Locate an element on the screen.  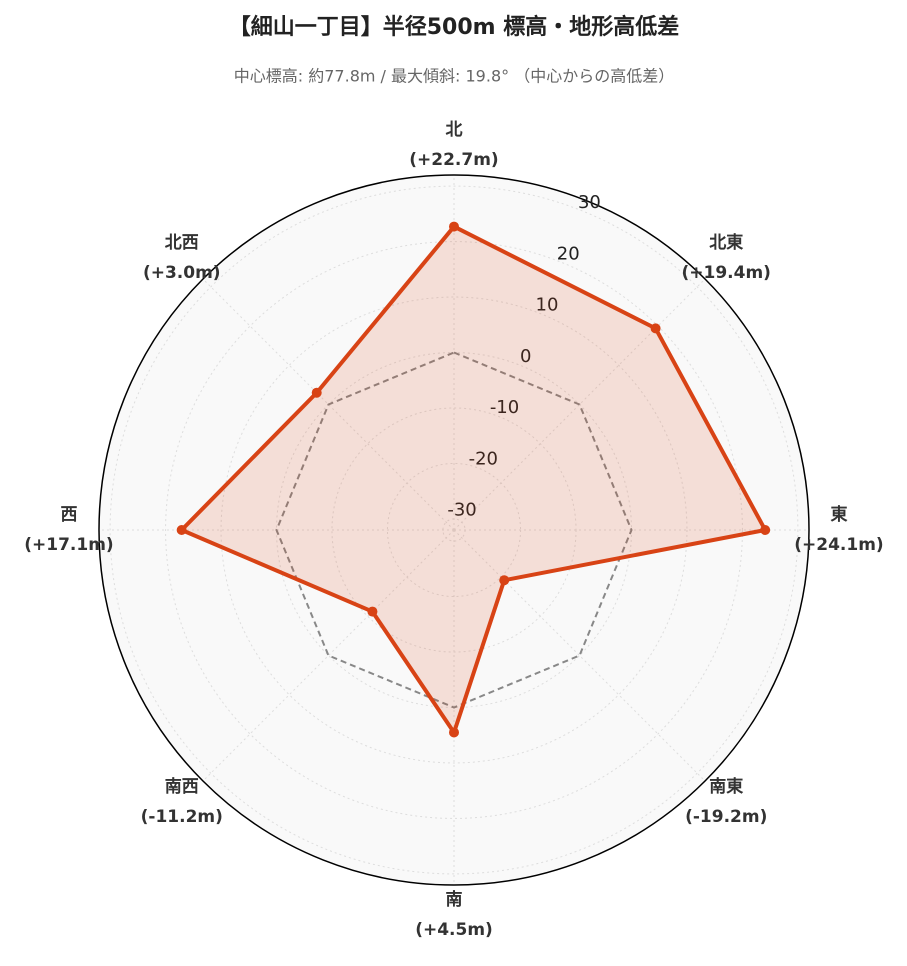
r-tick-label: -20 is located at coordinates (483, 458).